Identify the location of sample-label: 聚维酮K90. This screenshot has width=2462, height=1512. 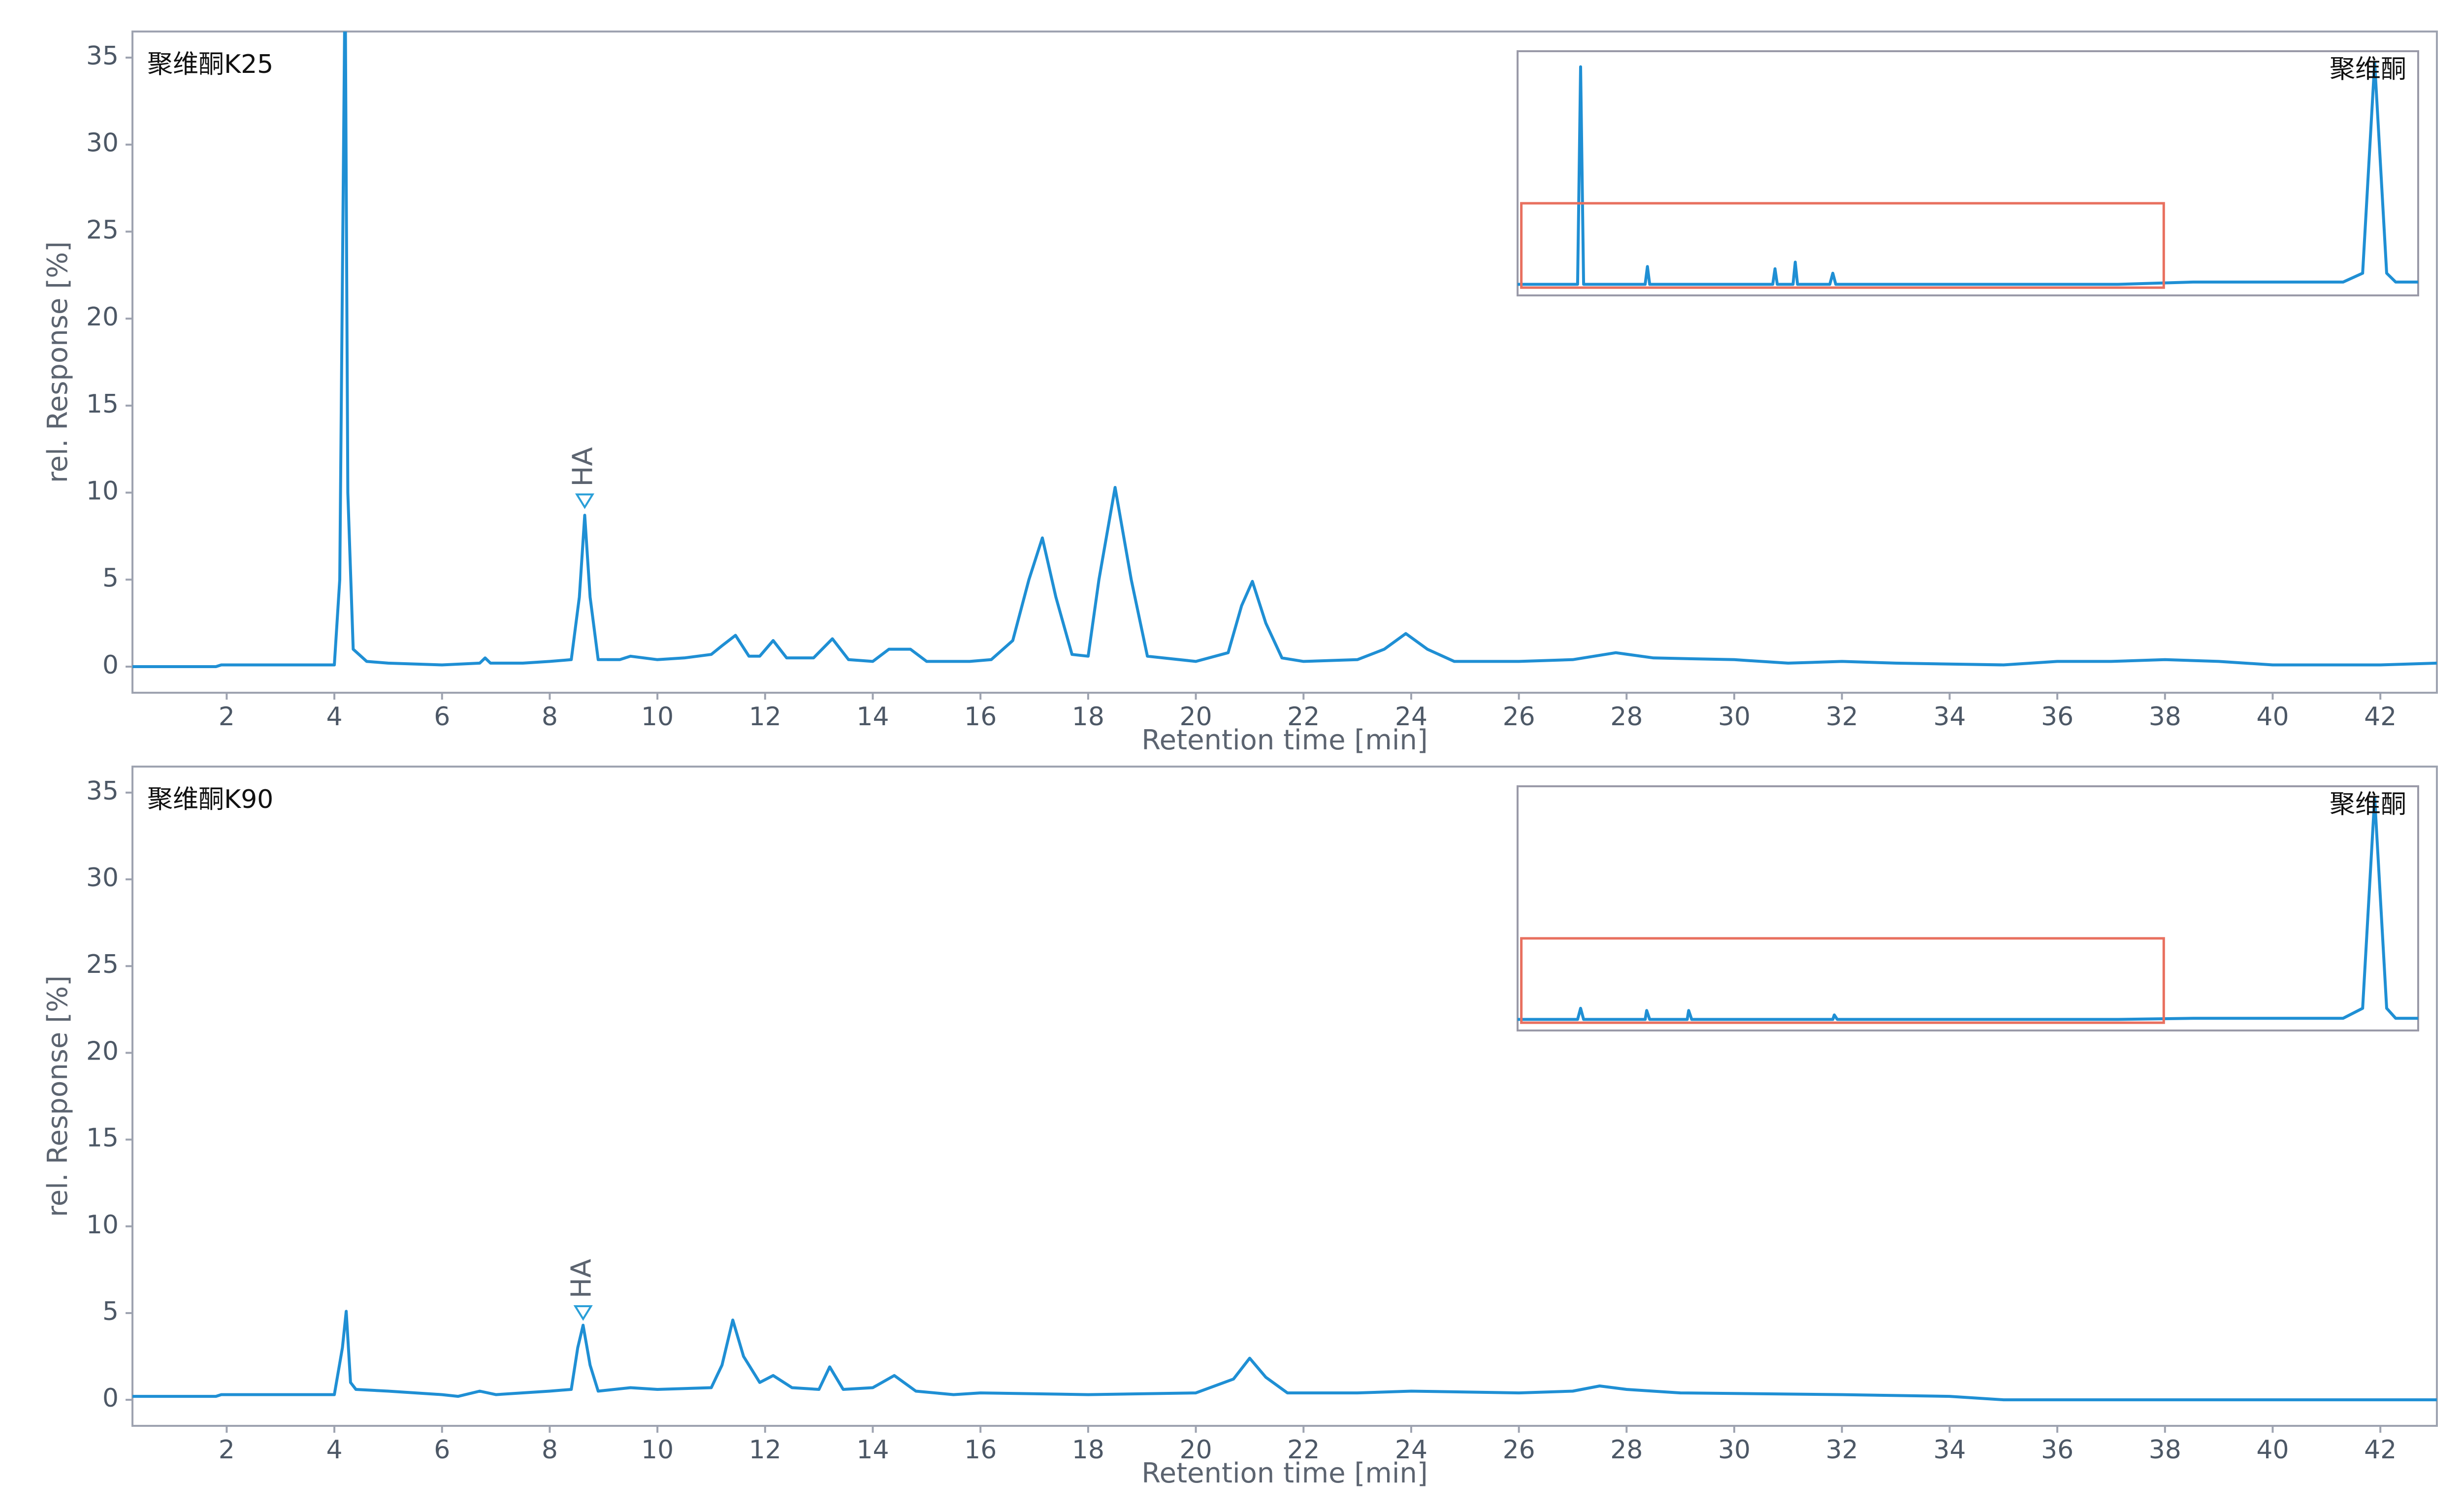
(210, 799).